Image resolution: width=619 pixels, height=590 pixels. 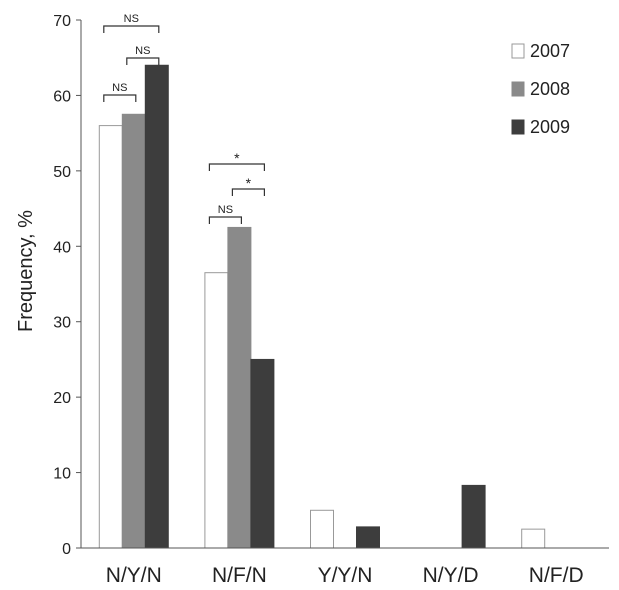 What do you see at coordinates (345, 575) in the screenshot?
I see `x-tick-label: Y/Y/N` at bounding box center [345, 575].